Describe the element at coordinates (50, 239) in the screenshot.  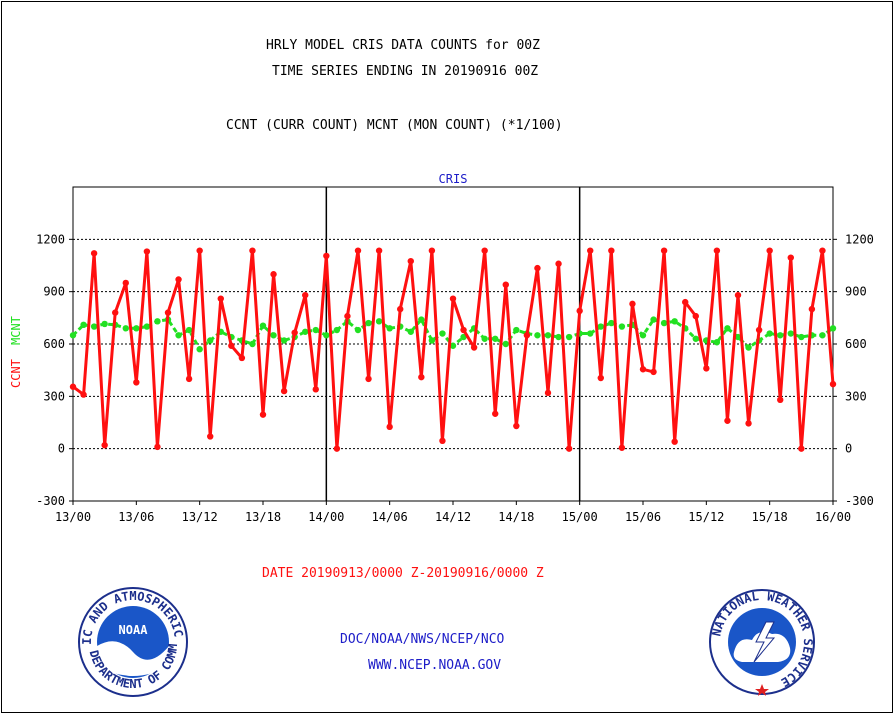
I see `y-tick-label-left: 1200` at that location.